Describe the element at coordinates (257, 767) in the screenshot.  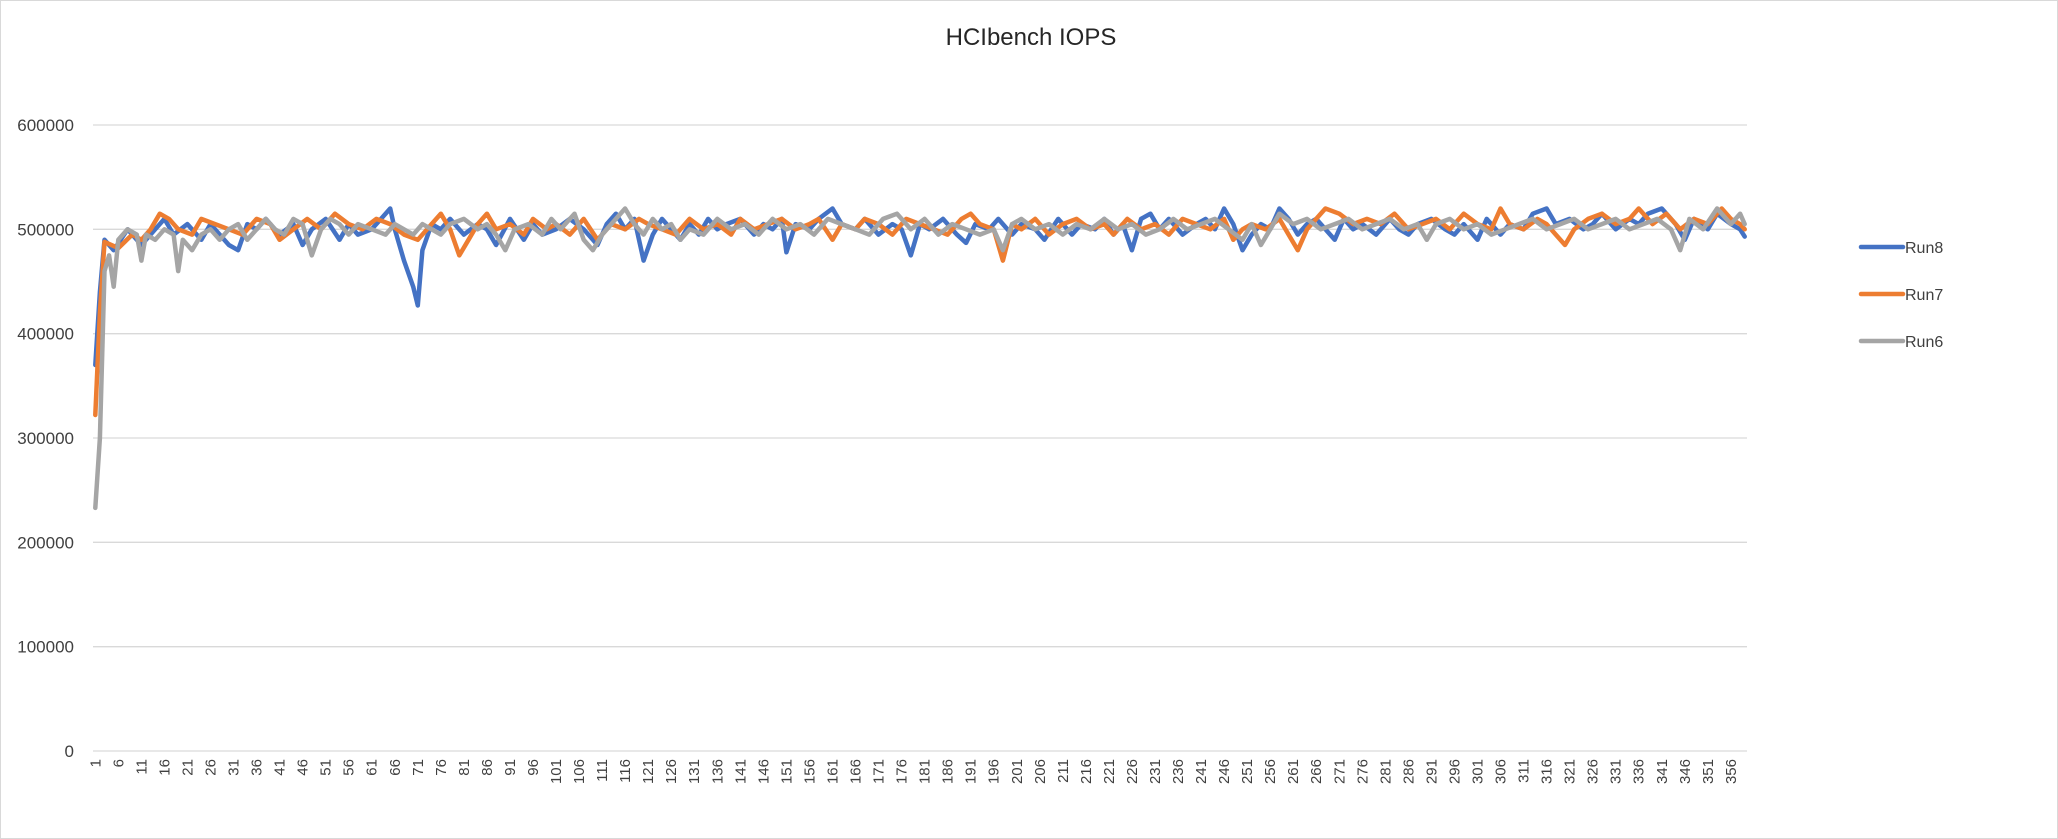
I see `x-tick-label: 36` at that location.